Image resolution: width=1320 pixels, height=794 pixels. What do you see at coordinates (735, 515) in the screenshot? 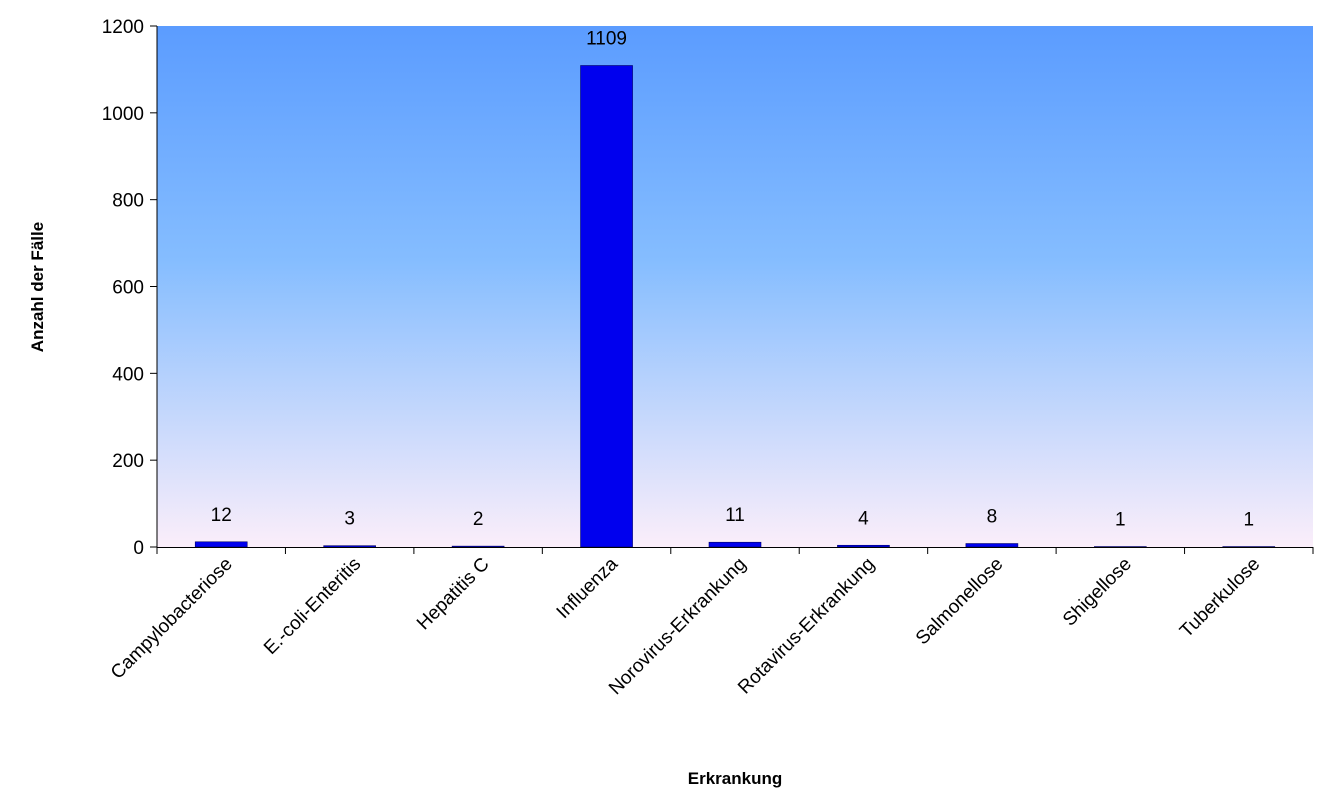
I see `data-label: 11` at bounding box center [735, 515].